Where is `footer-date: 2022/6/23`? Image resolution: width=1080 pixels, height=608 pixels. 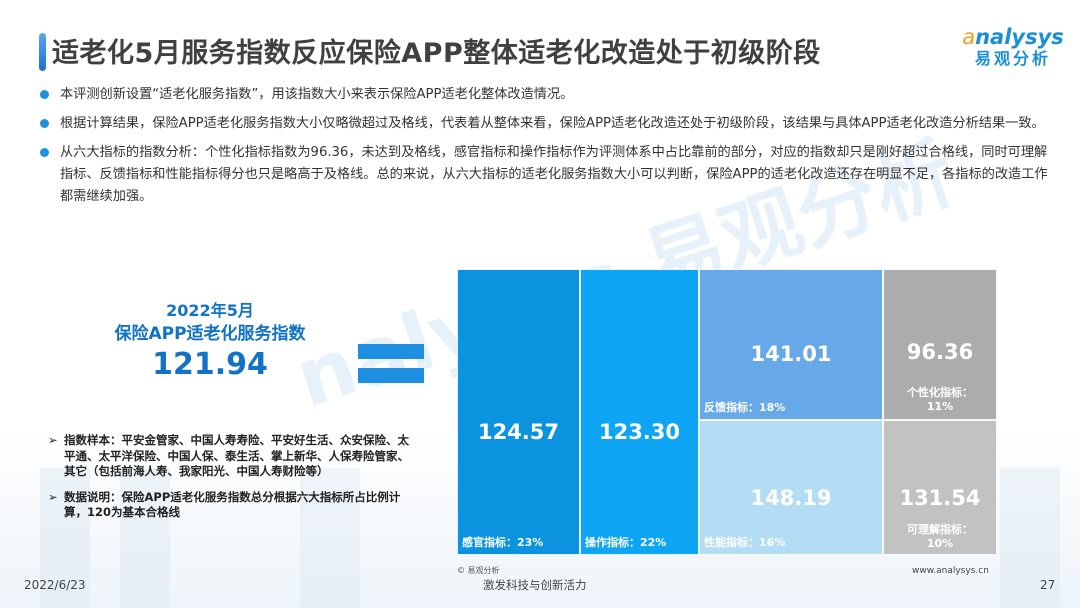 footer-date: 2022/6/23 is located at coordinates (55, 585).